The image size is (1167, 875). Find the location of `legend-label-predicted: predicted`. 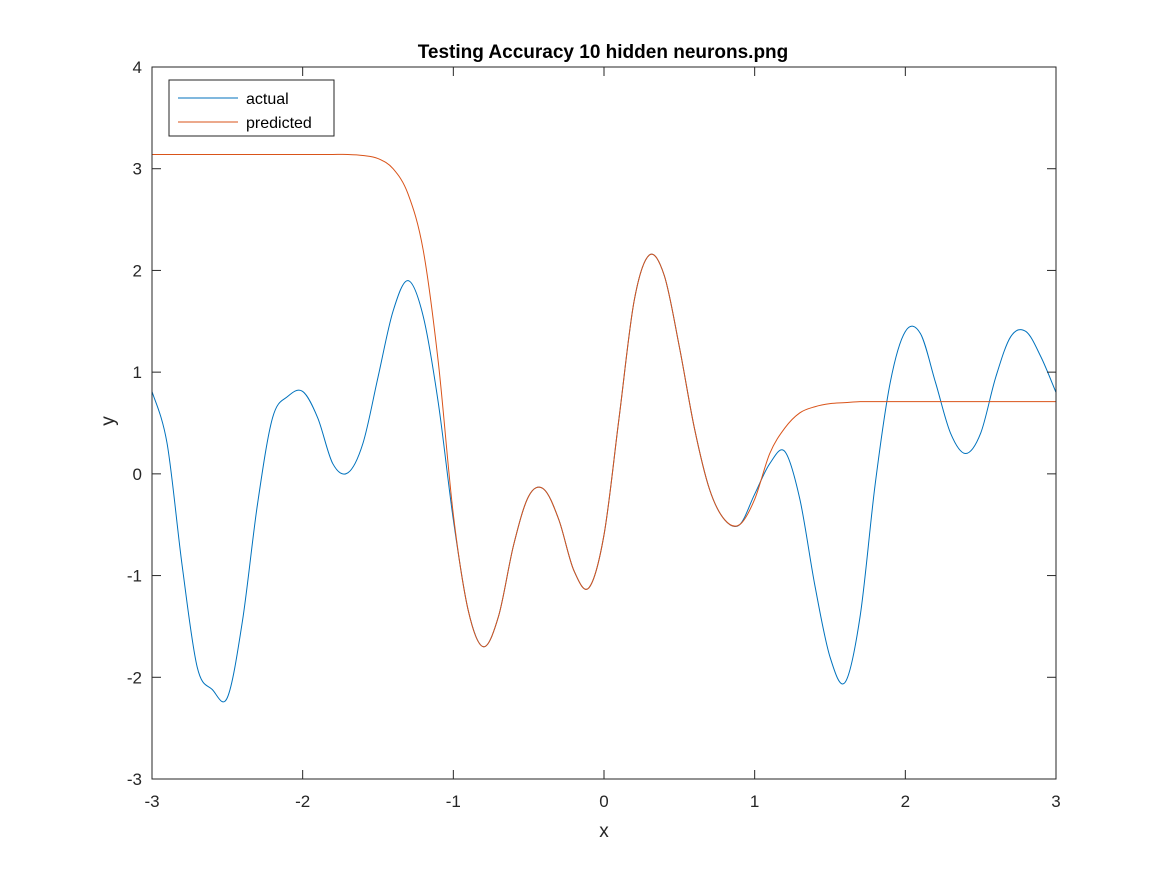

legend-label-predicted: predicted is located at coordinates (279, 123).